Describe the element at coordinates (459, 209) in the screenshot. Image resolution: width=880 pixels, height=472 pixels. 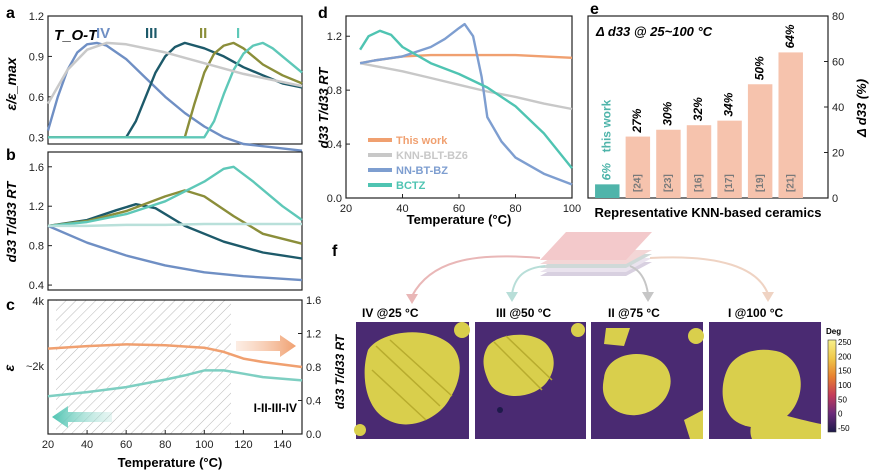
I see `panel-d-xtick-2: 60` at that location.